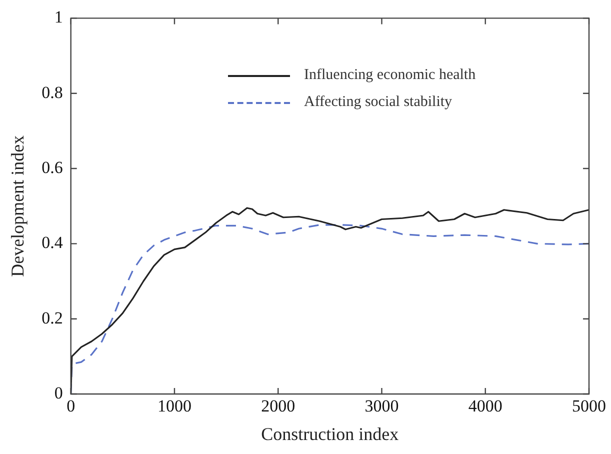 The image size is (611, 454). What do you see at coordinates (58, 17) in the screenshot?
I see `y-tick-label: 1` at bounding box center [58, 17].